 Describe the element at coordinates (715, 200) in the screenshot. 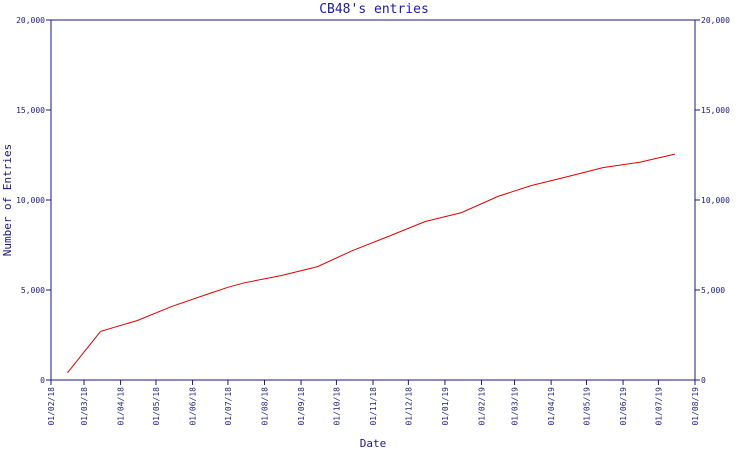

I see `y-tick-label-right: 10,000` at that location.